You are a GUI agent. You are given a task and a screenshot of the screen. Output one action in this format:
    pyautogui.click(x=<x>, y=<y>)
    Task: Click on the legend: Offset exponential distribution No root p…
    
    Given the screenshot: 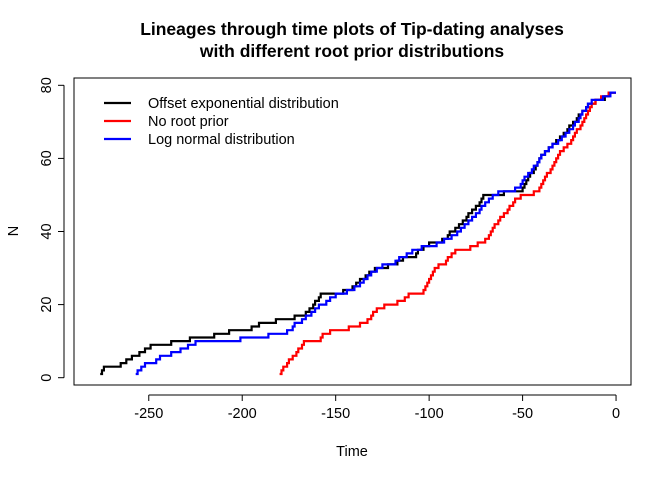 What is the action you would take?
    pyautogui.click(x=221, y=122)
    